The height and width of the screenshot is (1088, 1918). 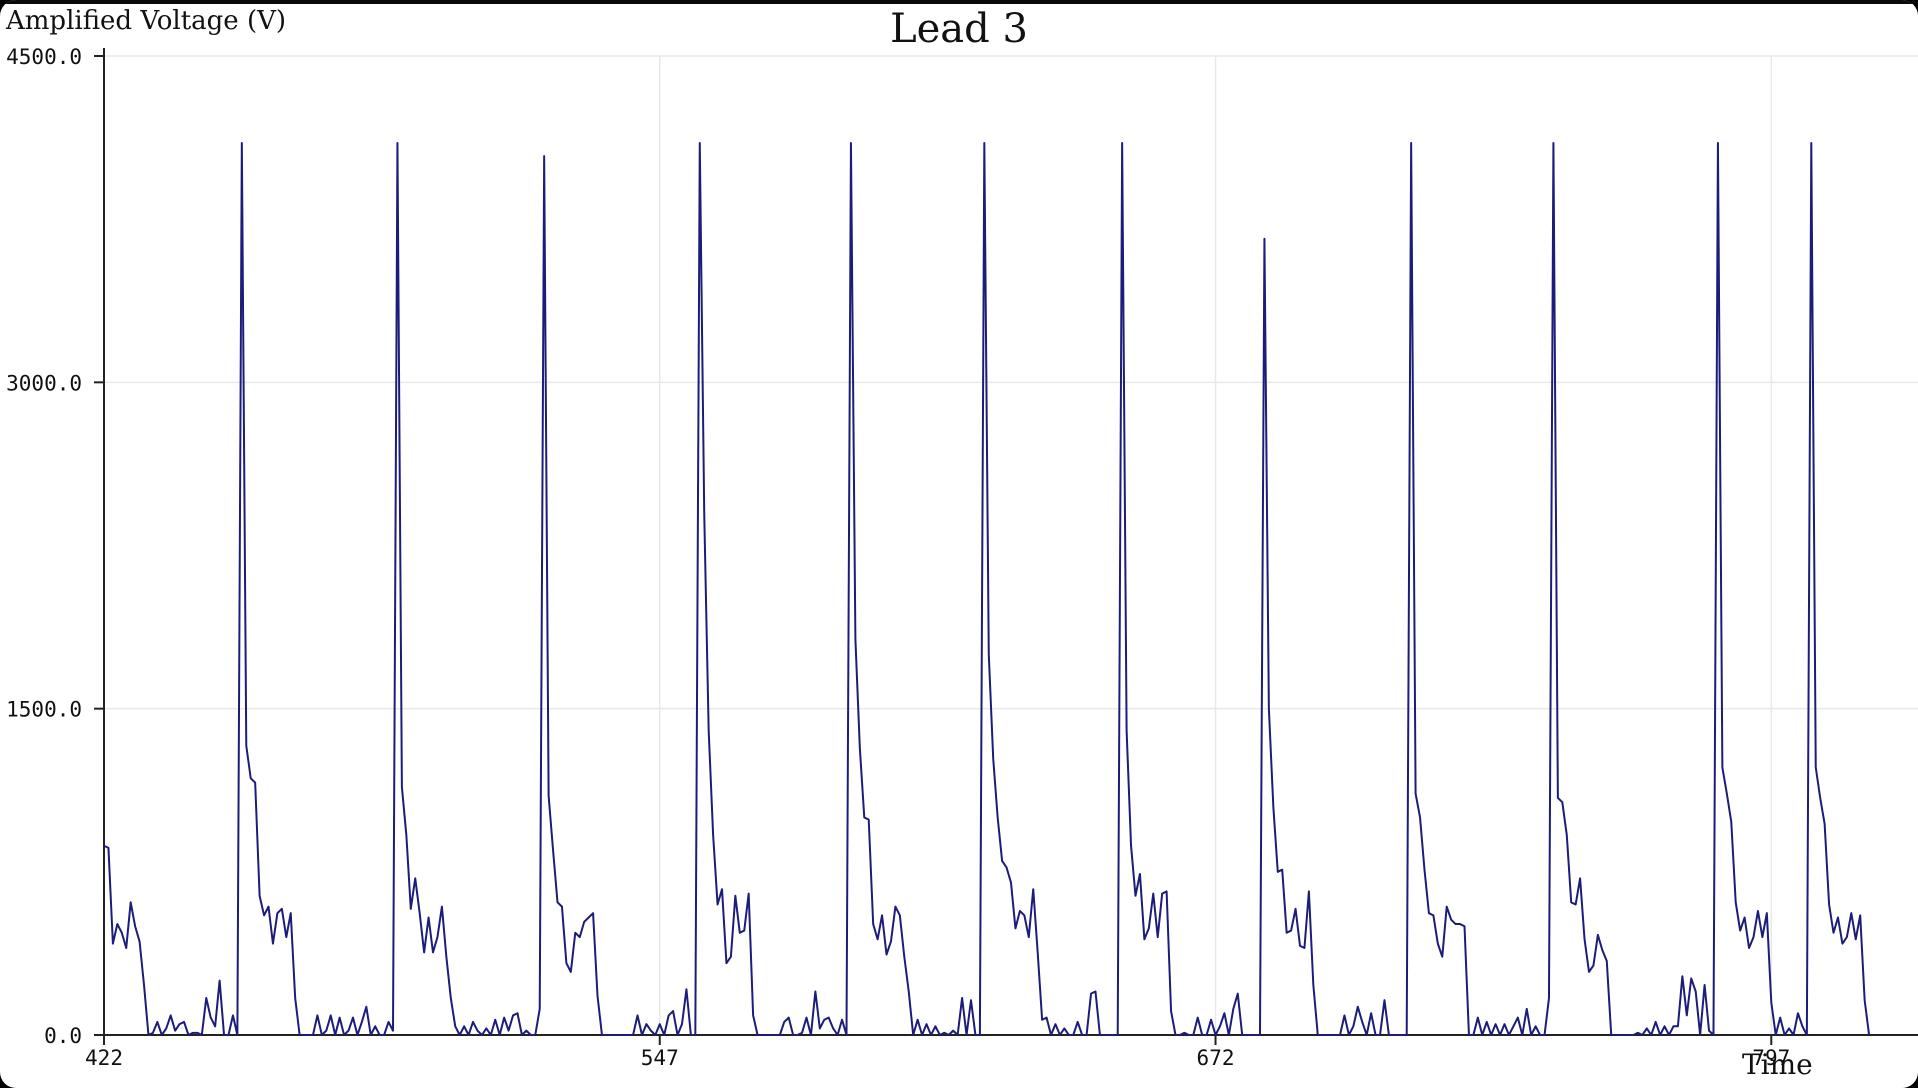 What do you see at coordinates (104, 1058) in the screenshot?
I see `x-tick-label: 422` at bounding box center [104, 1058].